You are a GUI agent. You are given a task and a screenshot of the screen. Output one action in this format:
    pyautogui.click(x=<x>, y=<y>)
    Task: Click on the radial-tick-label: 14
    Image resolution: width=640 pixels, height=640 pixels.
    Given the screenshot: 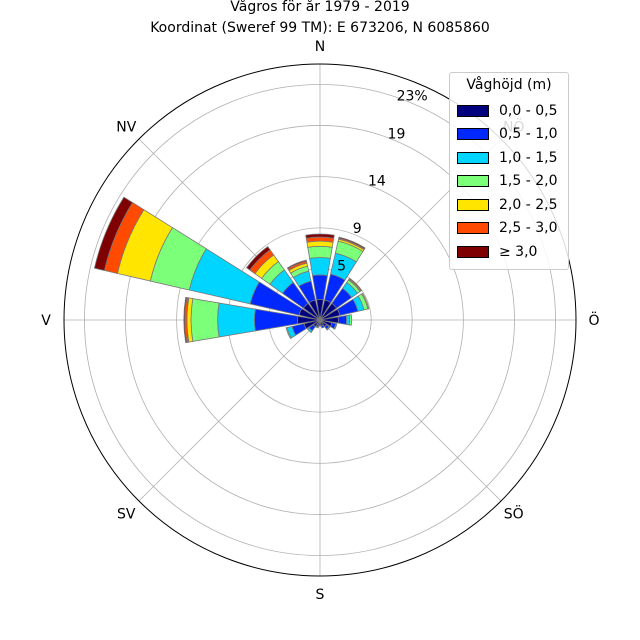 What is the action you would take?
    pyautogui.click(x=377, y=182)
    